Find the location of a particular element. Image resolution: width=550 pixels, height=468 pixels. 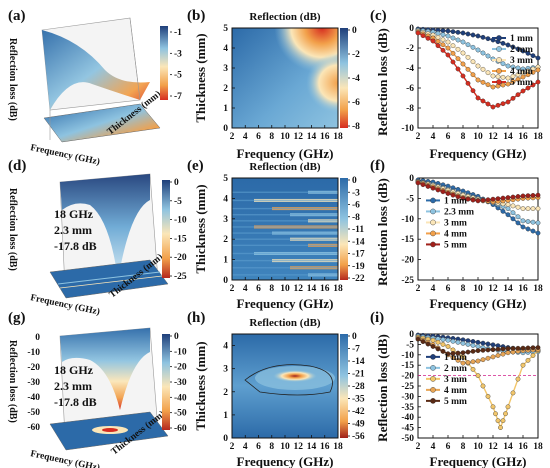

legend-label: 4 mm is located at coordinates (521, 72).